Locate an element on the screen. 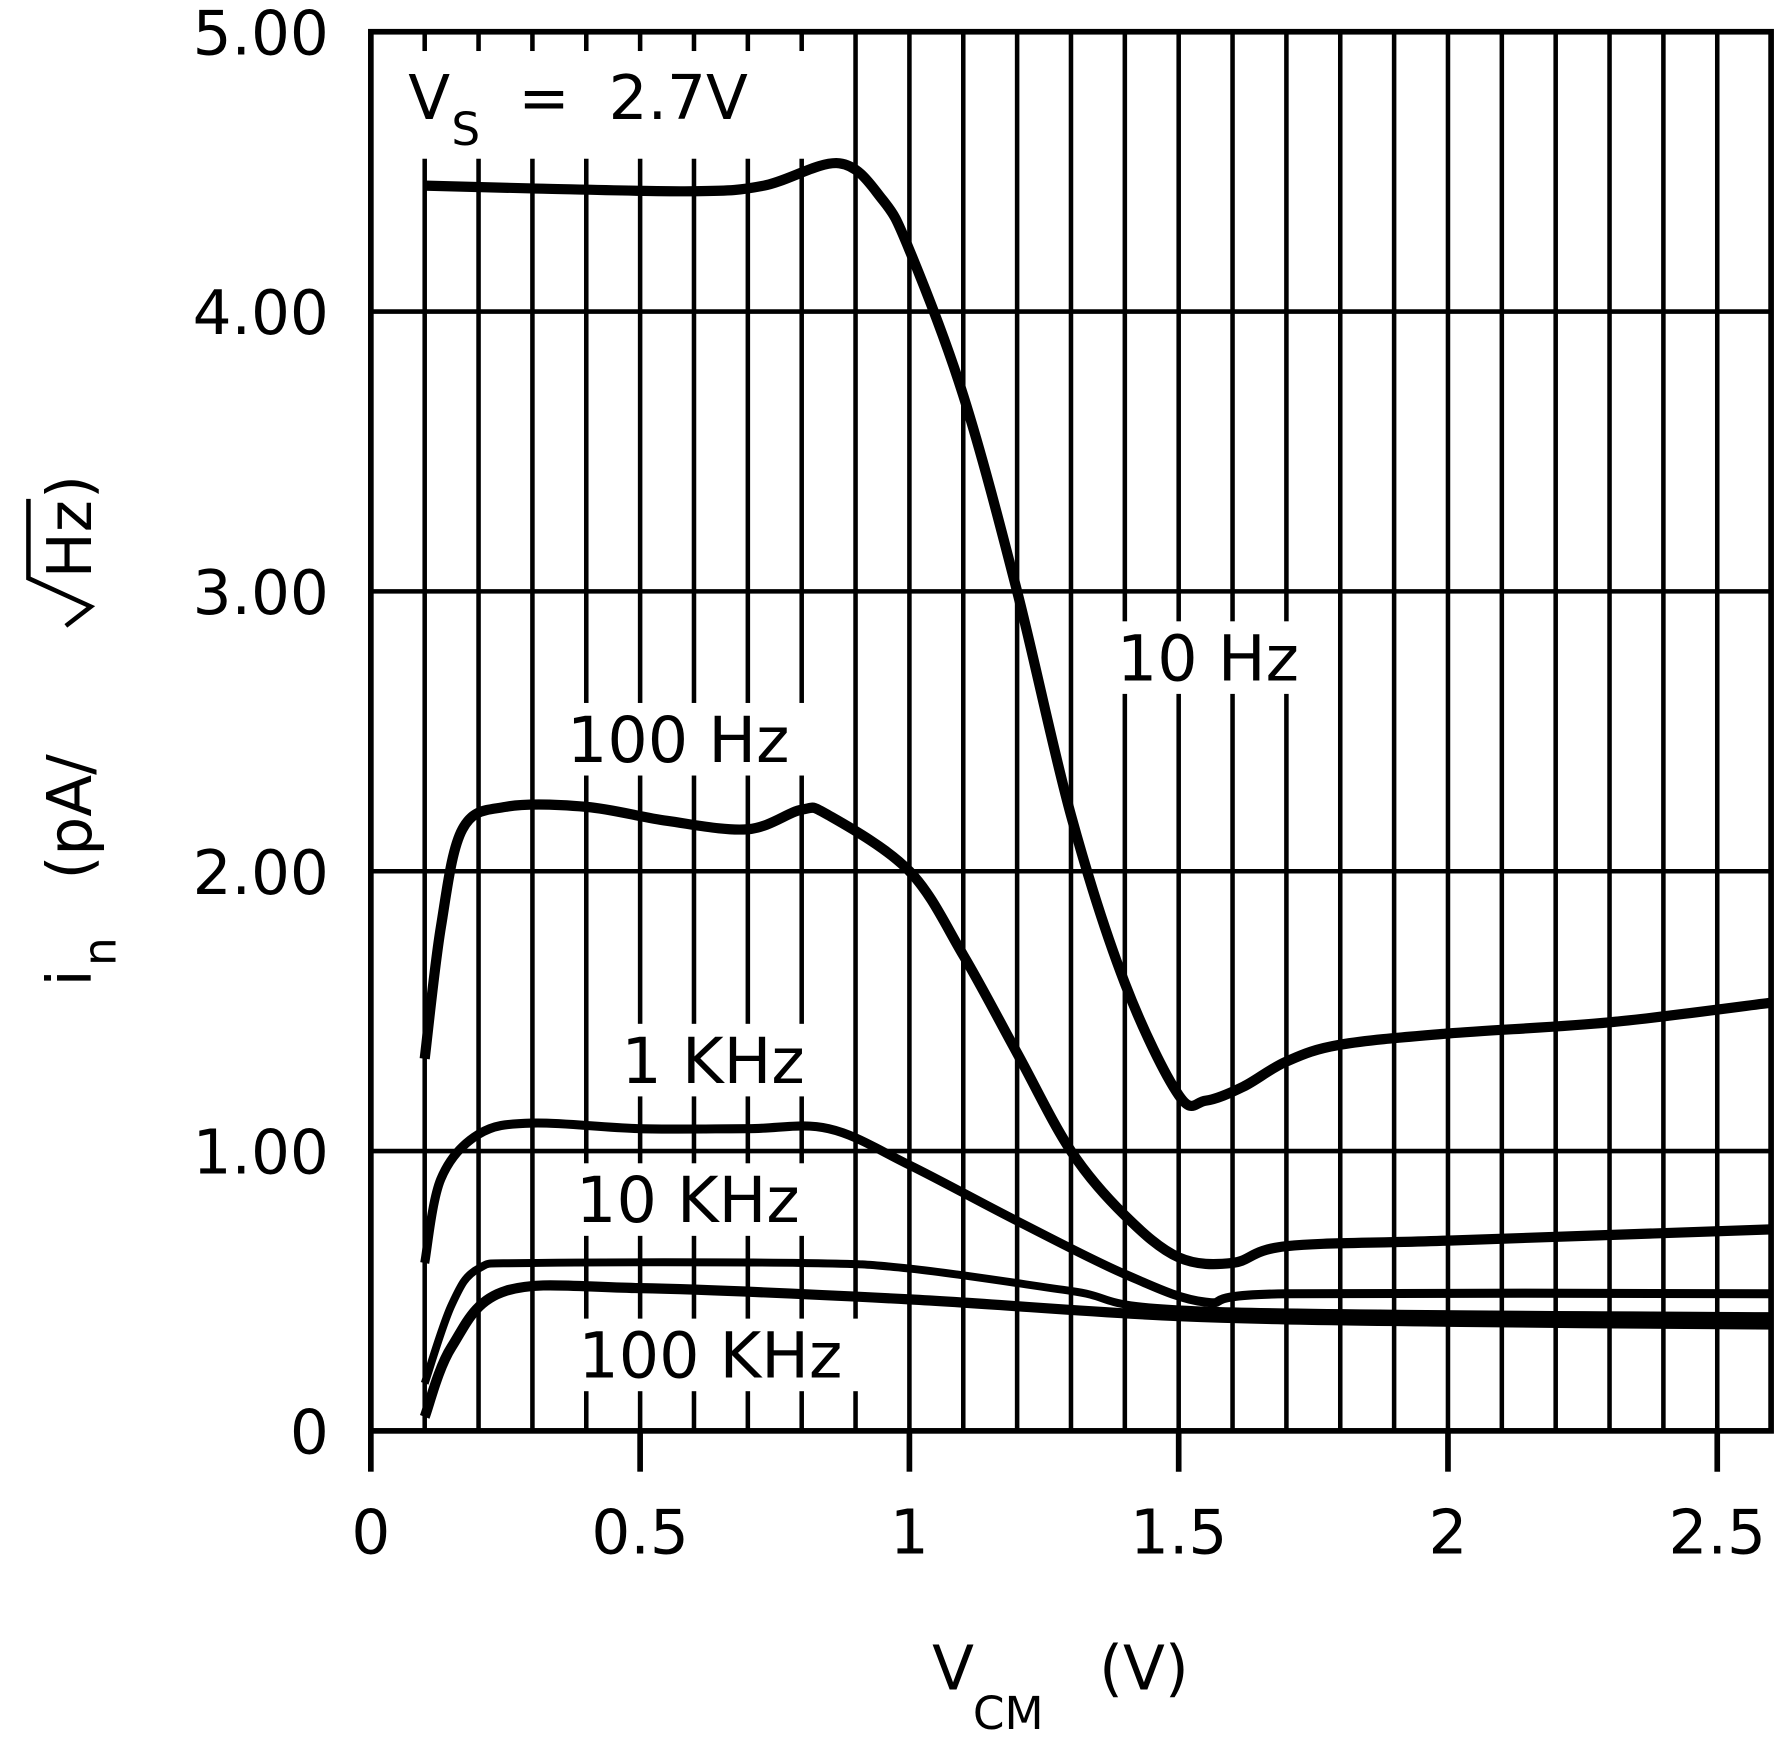 This screenshot has height=1737, width=1778. series-label: 10 Hz is located at coordinates (1208, 658).